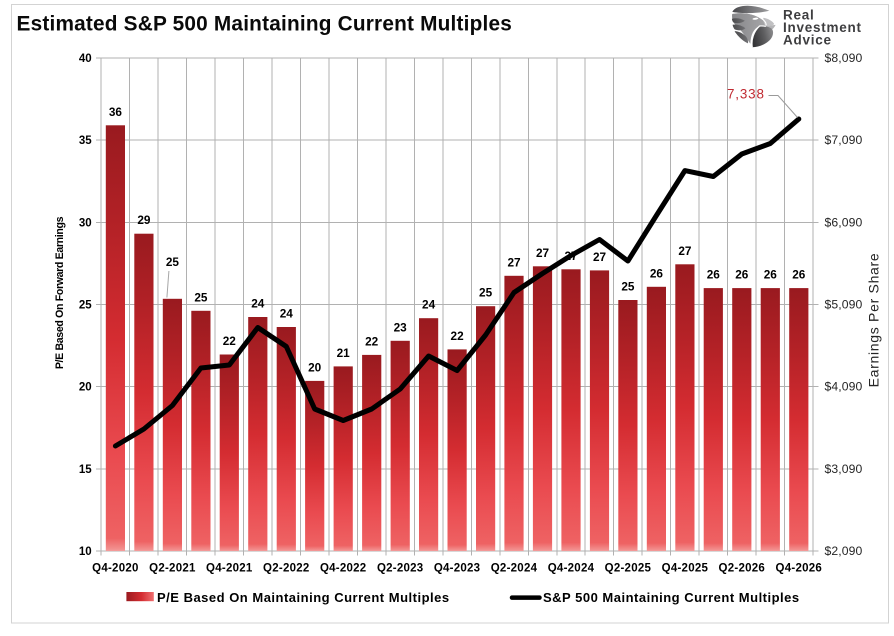 The image size is (894, 636). I want to click on svg-text: $6,090, so click(844, 222).